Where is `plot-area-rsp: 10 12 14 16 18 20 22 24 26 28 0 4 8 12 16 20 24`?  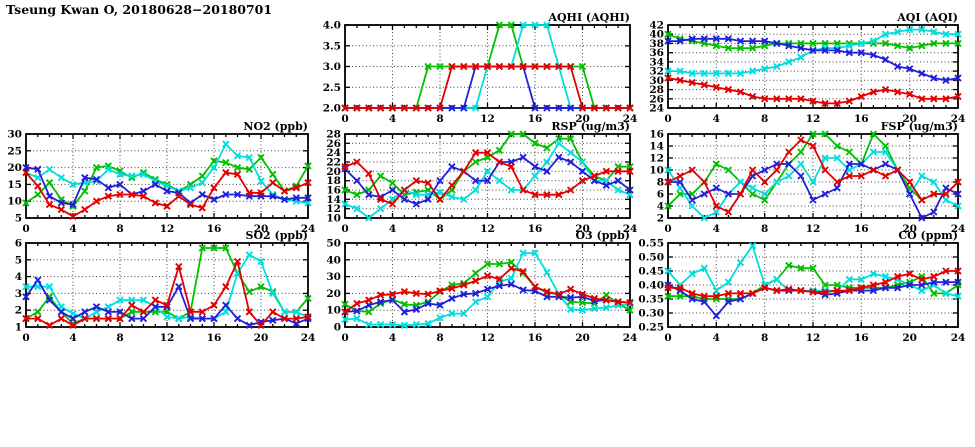
plot-area-rsp: 10 12 14 16 18 20 22 24 26 28 0 4 8 12 16 20 24 is located at coordinates (479, 183).